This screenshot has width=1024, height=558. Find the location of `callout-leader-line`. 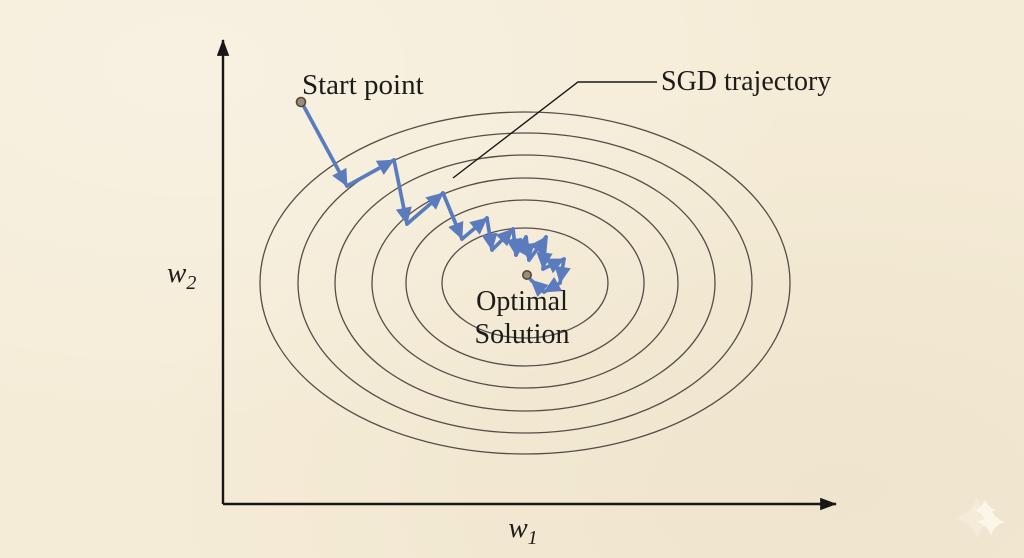

callout-leader-line is located at coordinates (554, 130).